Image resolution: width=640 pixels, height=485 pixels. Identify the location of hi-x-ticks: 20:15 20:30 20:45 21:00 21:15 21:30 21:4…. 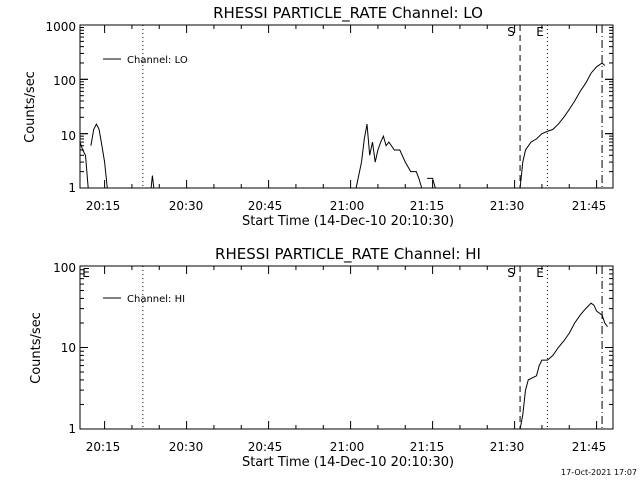
(346, 447).